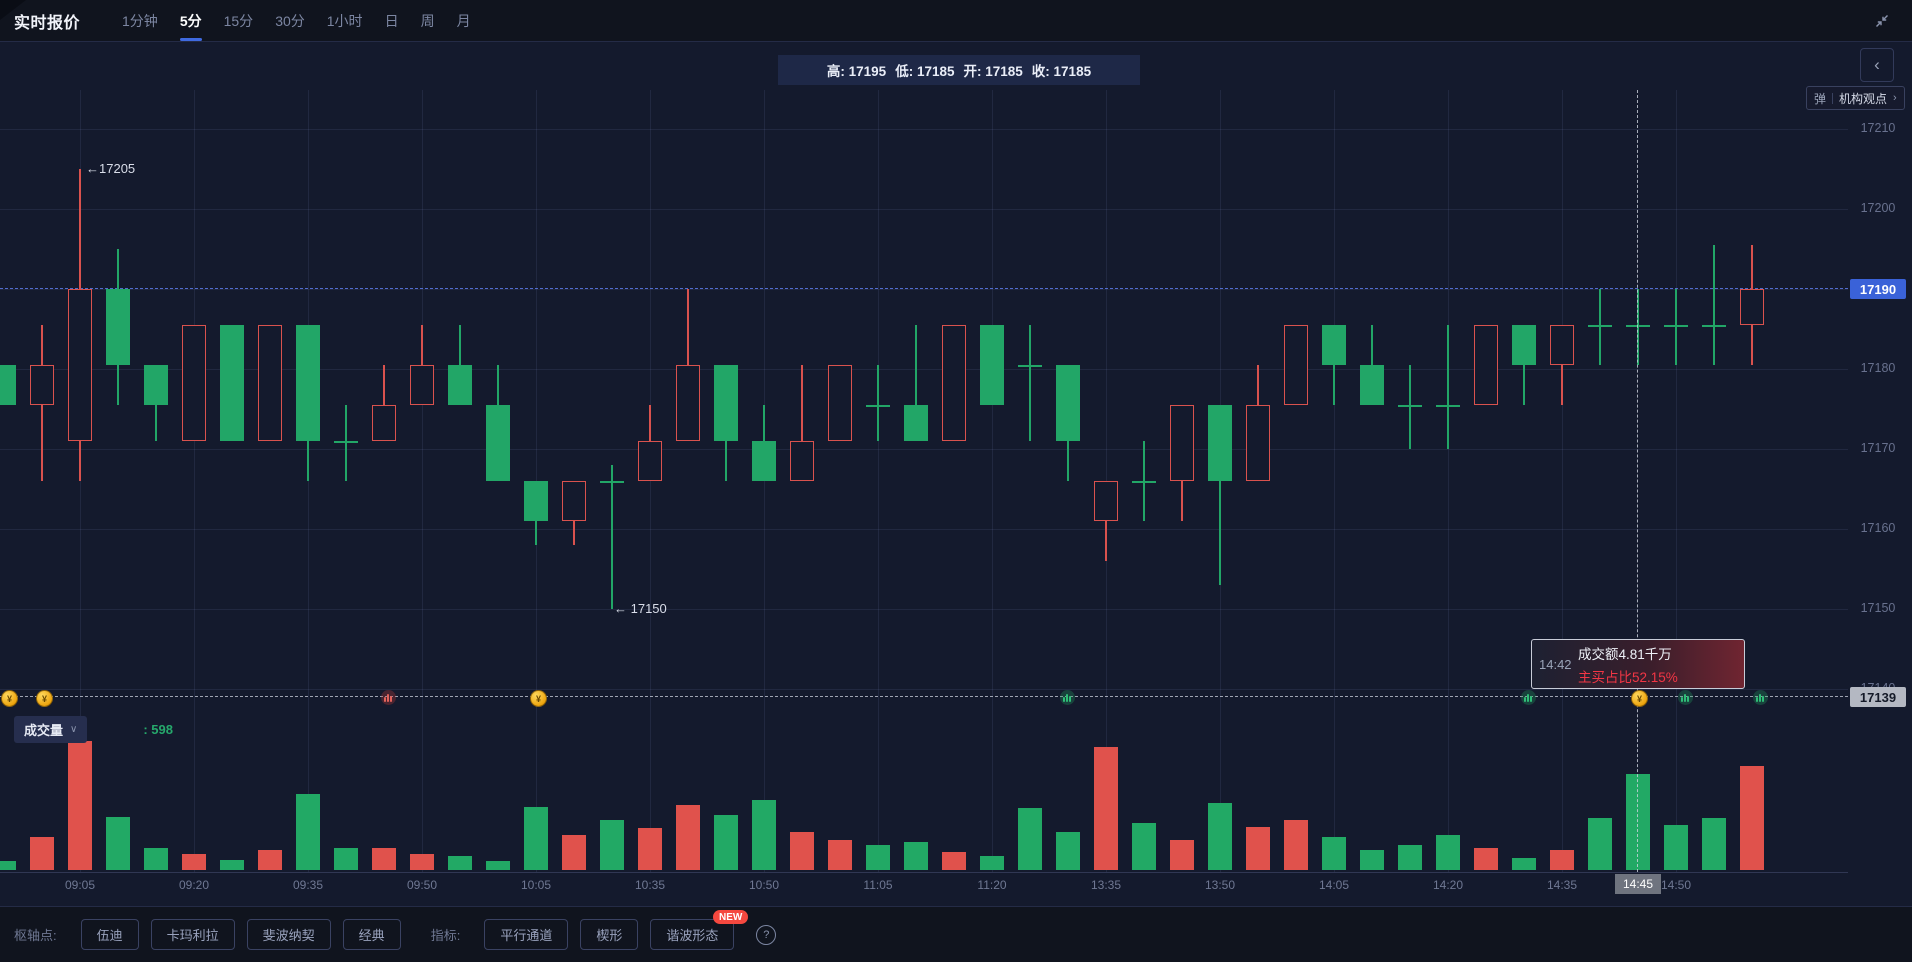 This screenshot has width=1912, height=962. I want to click on tab-1分钟: 1分钟, so click(140, 20).